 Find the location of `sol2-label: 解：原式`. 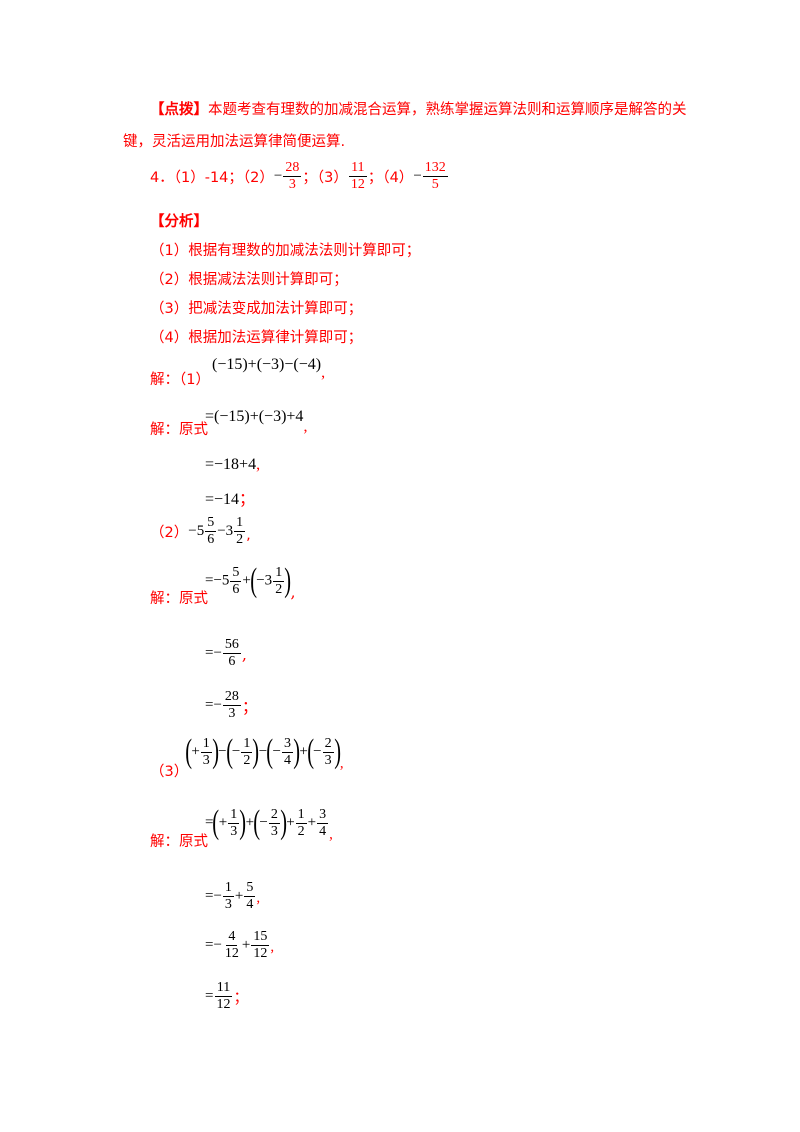

sol2-label: 解：原式 is located at coordinates (179, 599).